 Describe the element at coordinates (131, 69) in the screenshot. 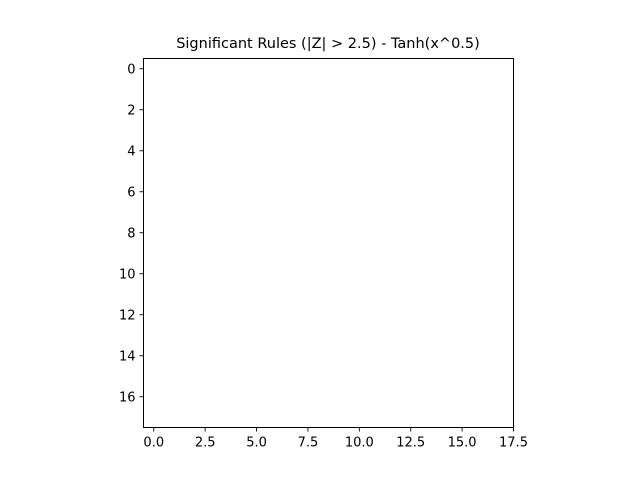

I see `y-tick-label: 0` at that location.